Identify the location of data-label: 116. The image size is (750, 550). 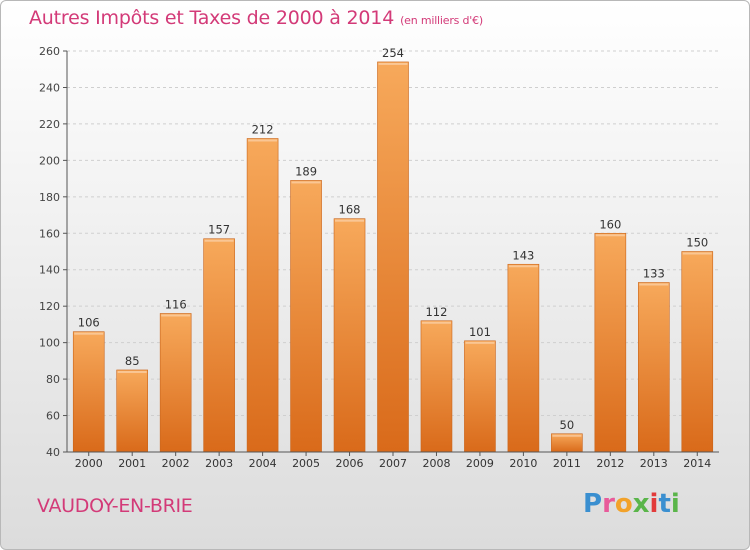
(176, 304).